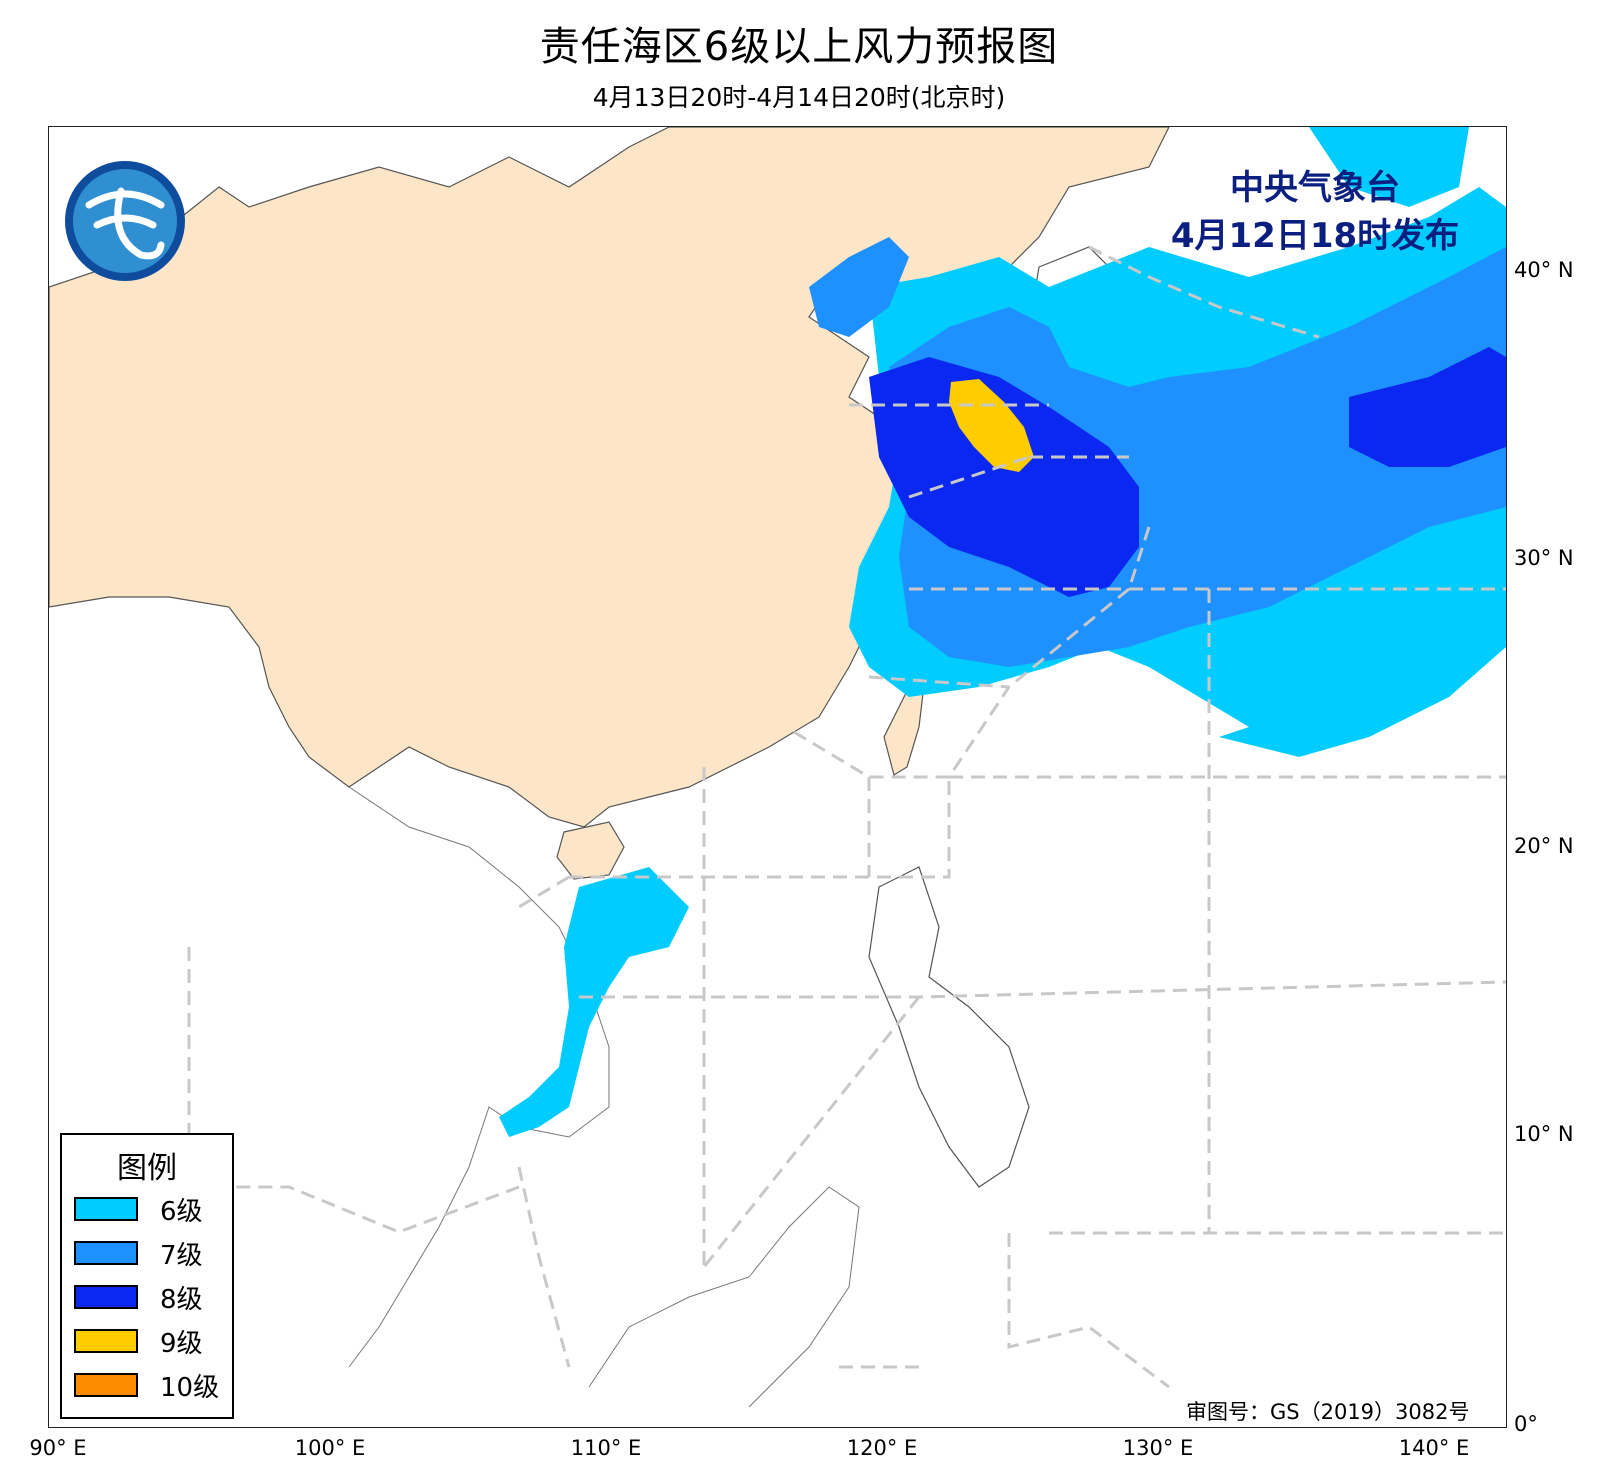  Describe the element at coordinates (799, 97) in the screenshot. I see `forecast-period: 4月13日20时-4月14日20时(北京时)` at that location.